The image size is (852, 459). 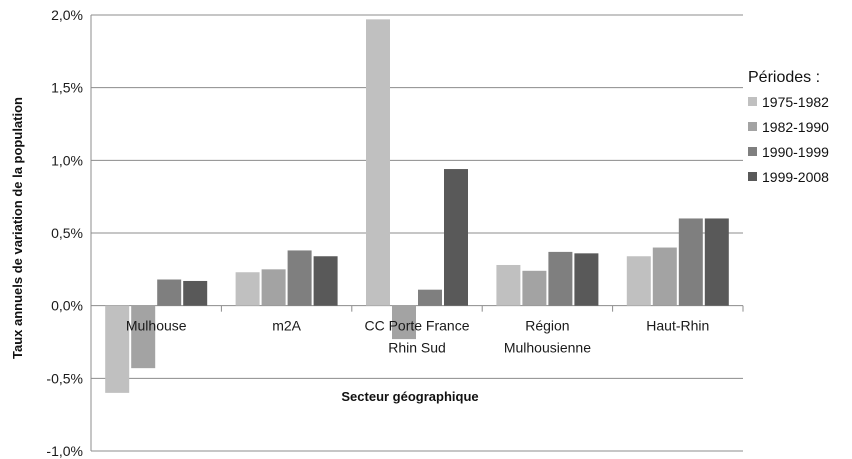 What do you see at coordinates (795, 152) in the screenshot?
I see `legend-label: 1990-1999` at bounding box center [795, 152].